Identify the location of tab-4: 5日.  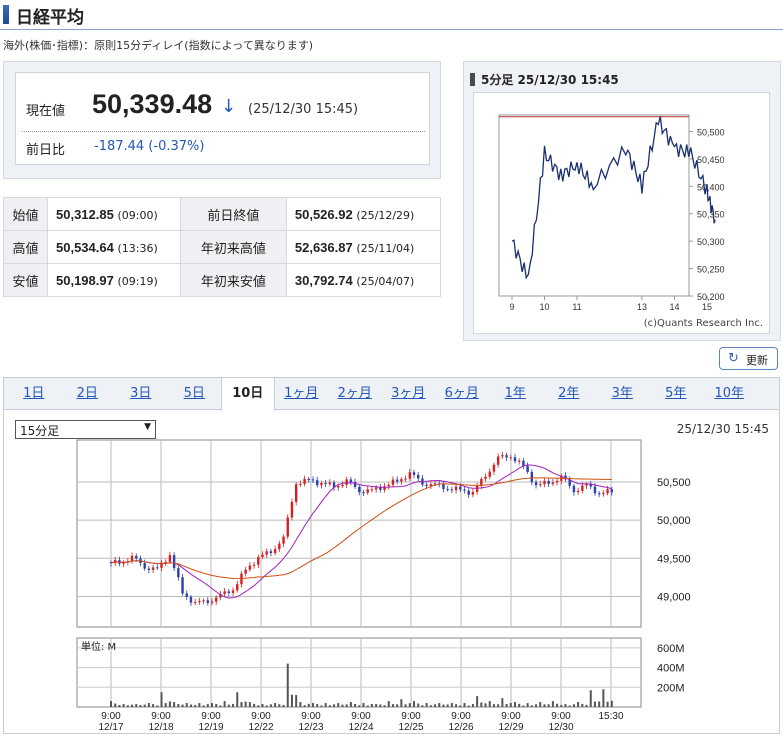
(194, 393).